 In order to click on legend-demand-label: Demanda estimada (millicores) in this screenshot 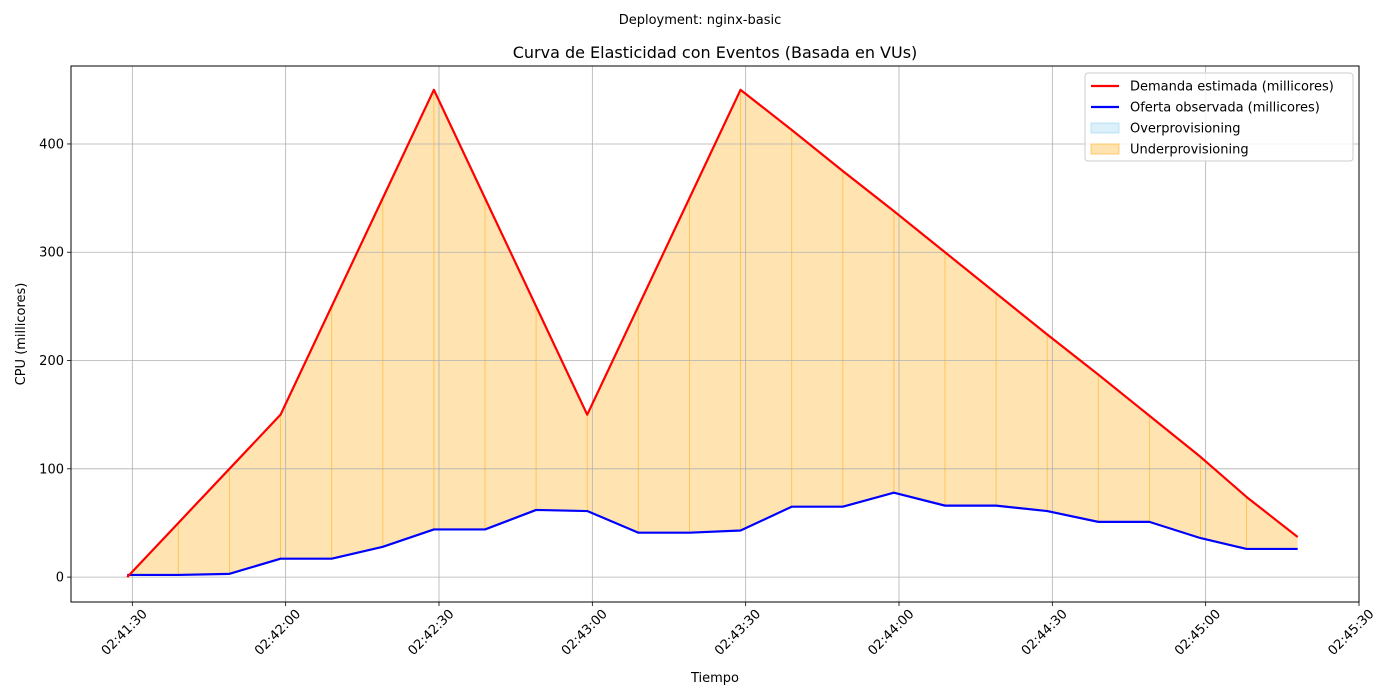, I will do `click(1232, 87)`.